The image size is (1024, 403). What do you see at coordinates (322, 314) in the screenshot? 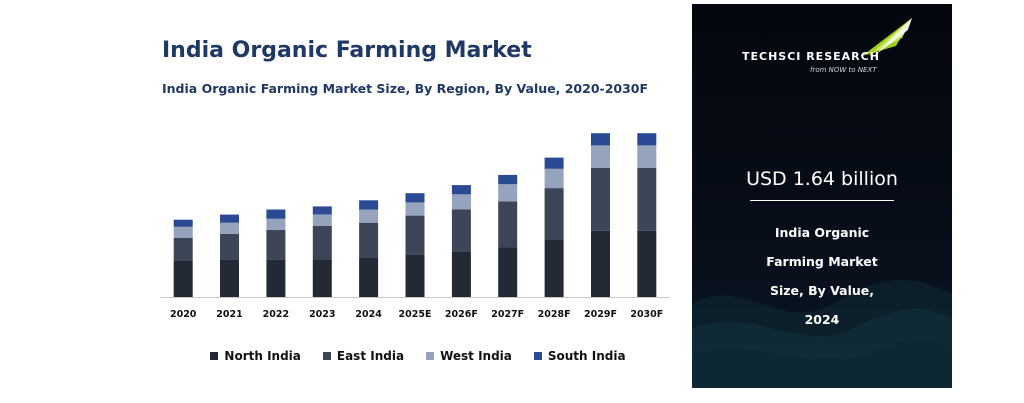
I see `x-tick-label: 2023` at bounding box center [322, 314].